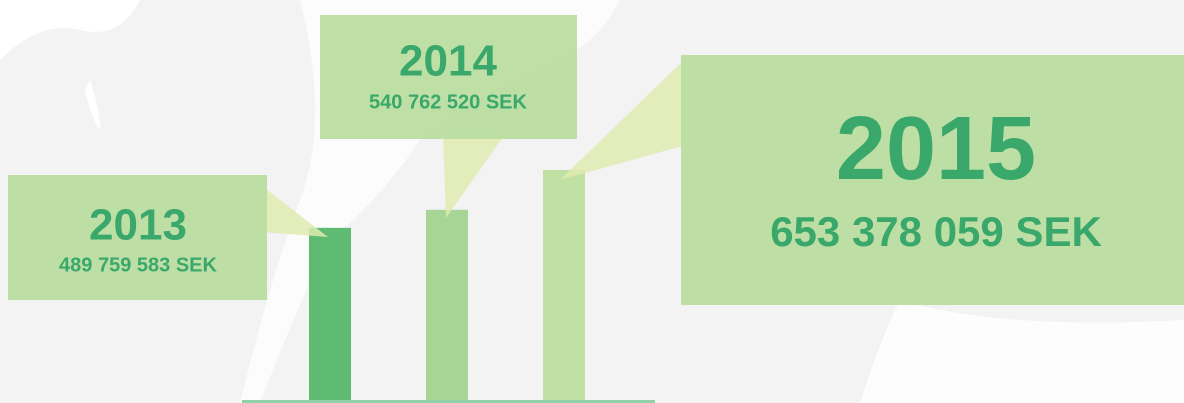 This screenshot has width=1184, height=403. I want to click on category-label: 2013, so click(138, 225).